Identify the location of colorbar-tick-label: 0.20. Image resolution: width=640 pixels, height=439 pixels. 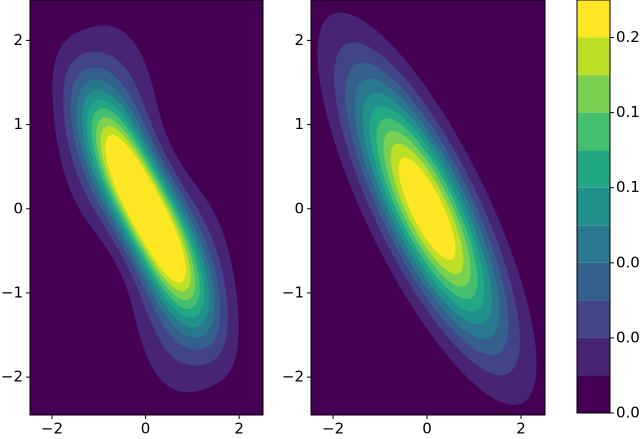
(628, 37).